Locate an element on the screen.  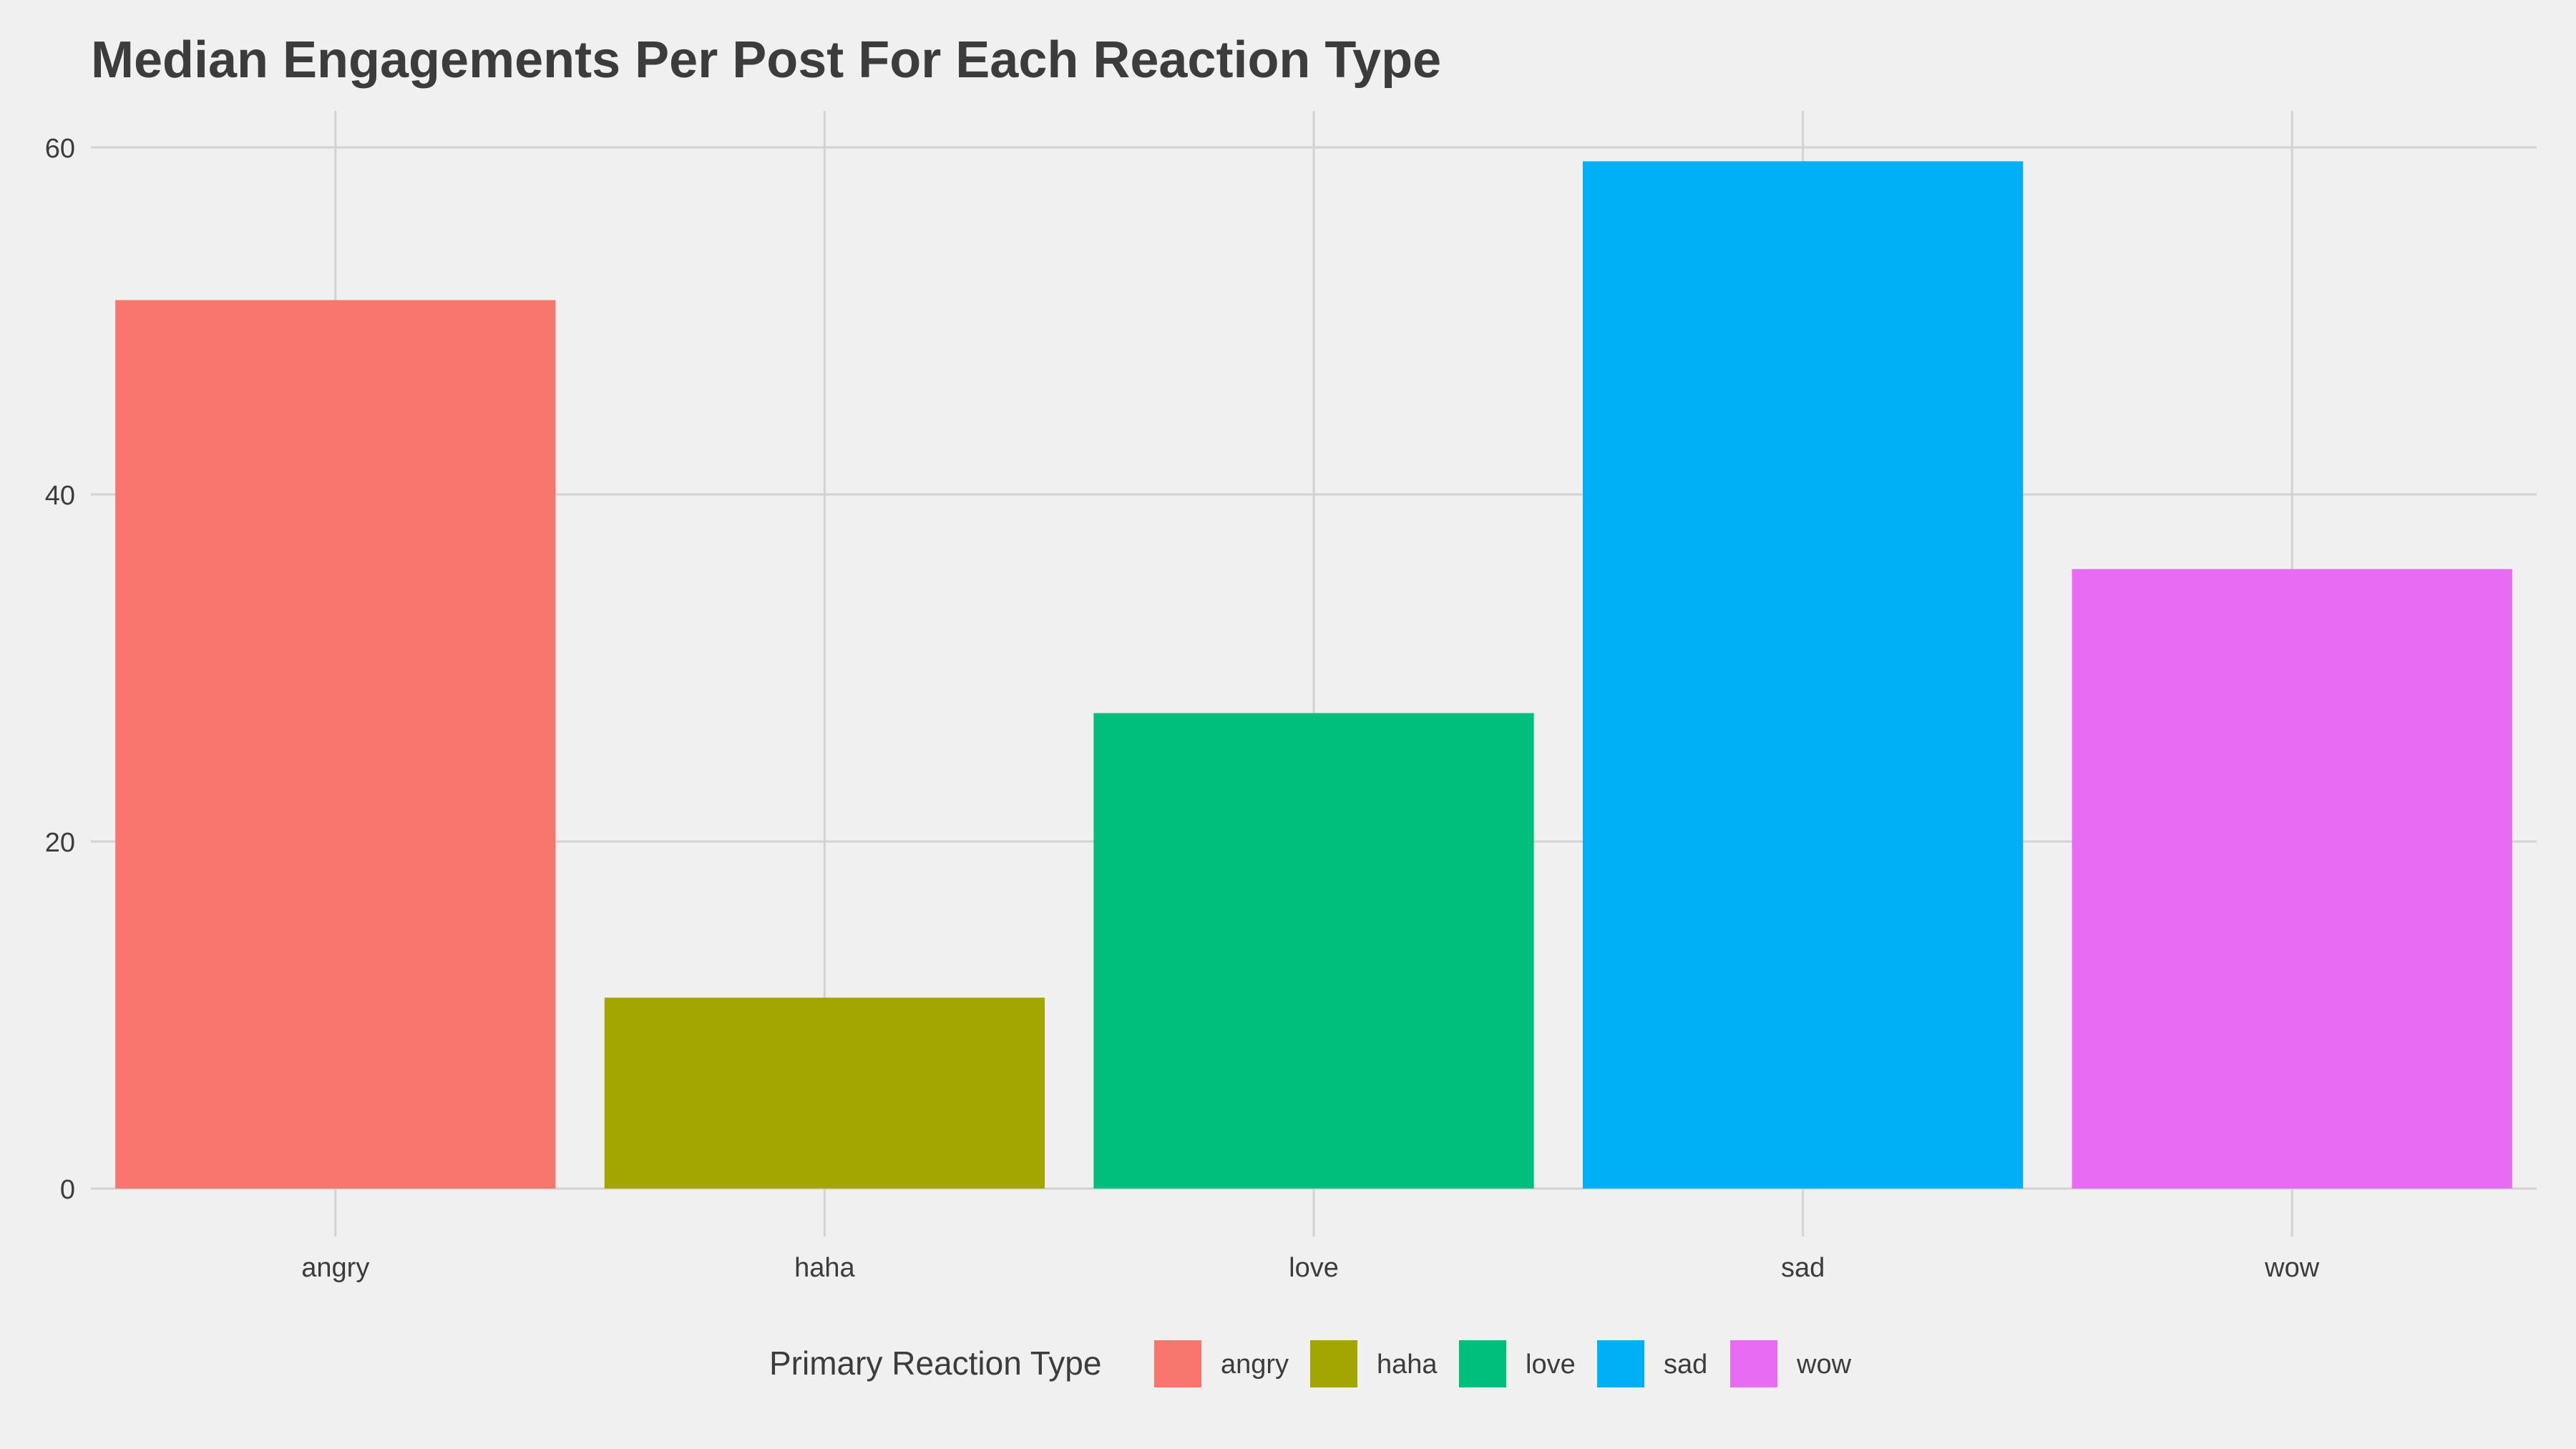
bar-sad is located at coordinates (1803, 675).